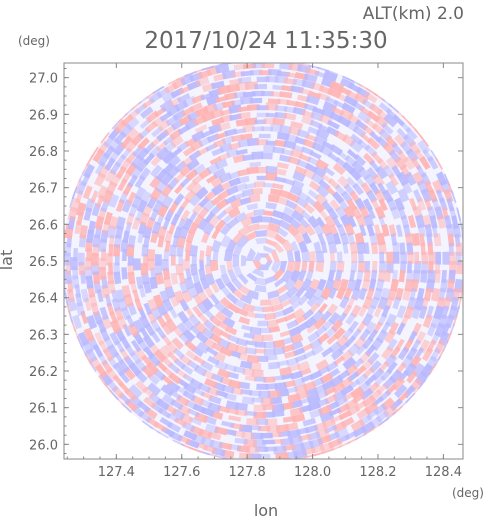  Describe the element at coordinates (443, 472) in the screenshot. I see `x-tick-label: 128.4` at that location.